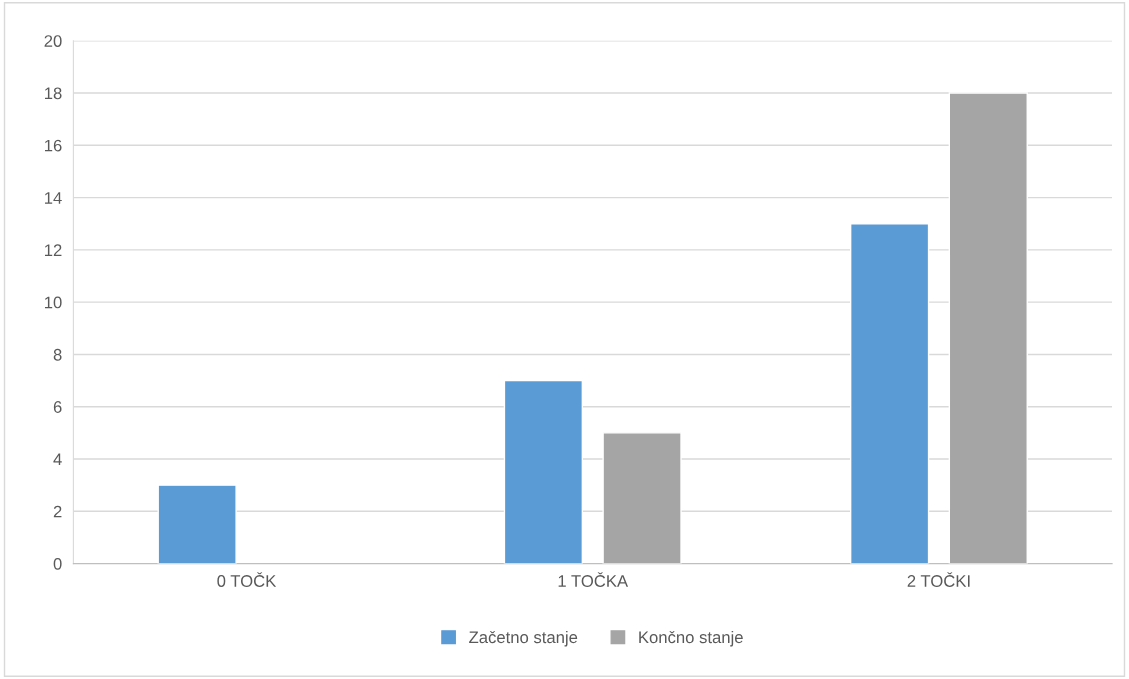  I want to click on legend-label: Začetno stanje, so click(523, 638).